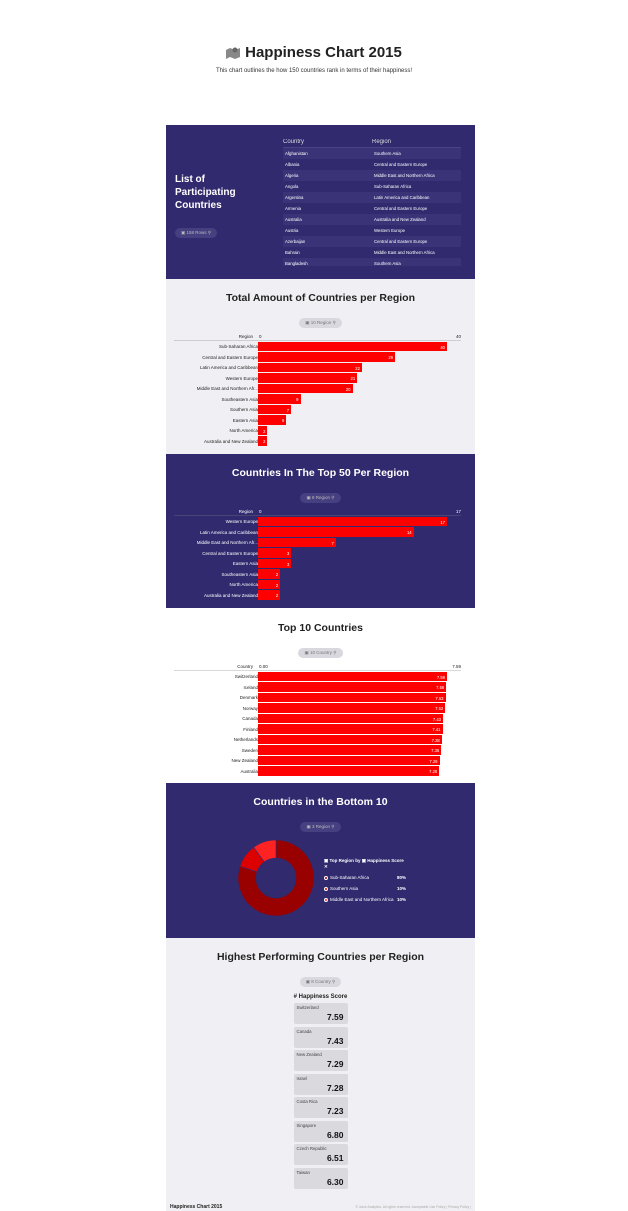  I want to click on metric-selector: Happiness Score, so click(385, 860).